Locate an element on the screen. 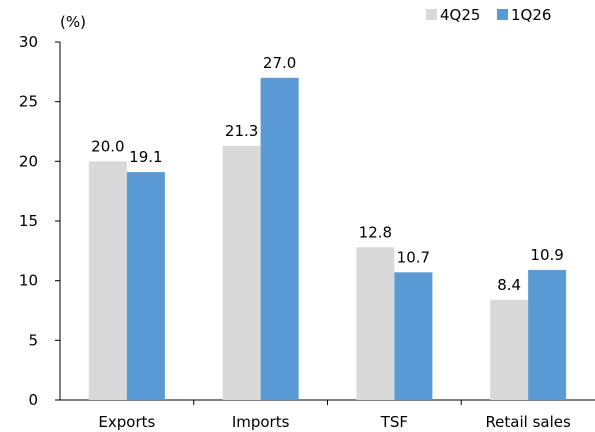 The height and width of the screenshot is (432, 595). y-unit-label: (%) is located at coordinates (73, 22).